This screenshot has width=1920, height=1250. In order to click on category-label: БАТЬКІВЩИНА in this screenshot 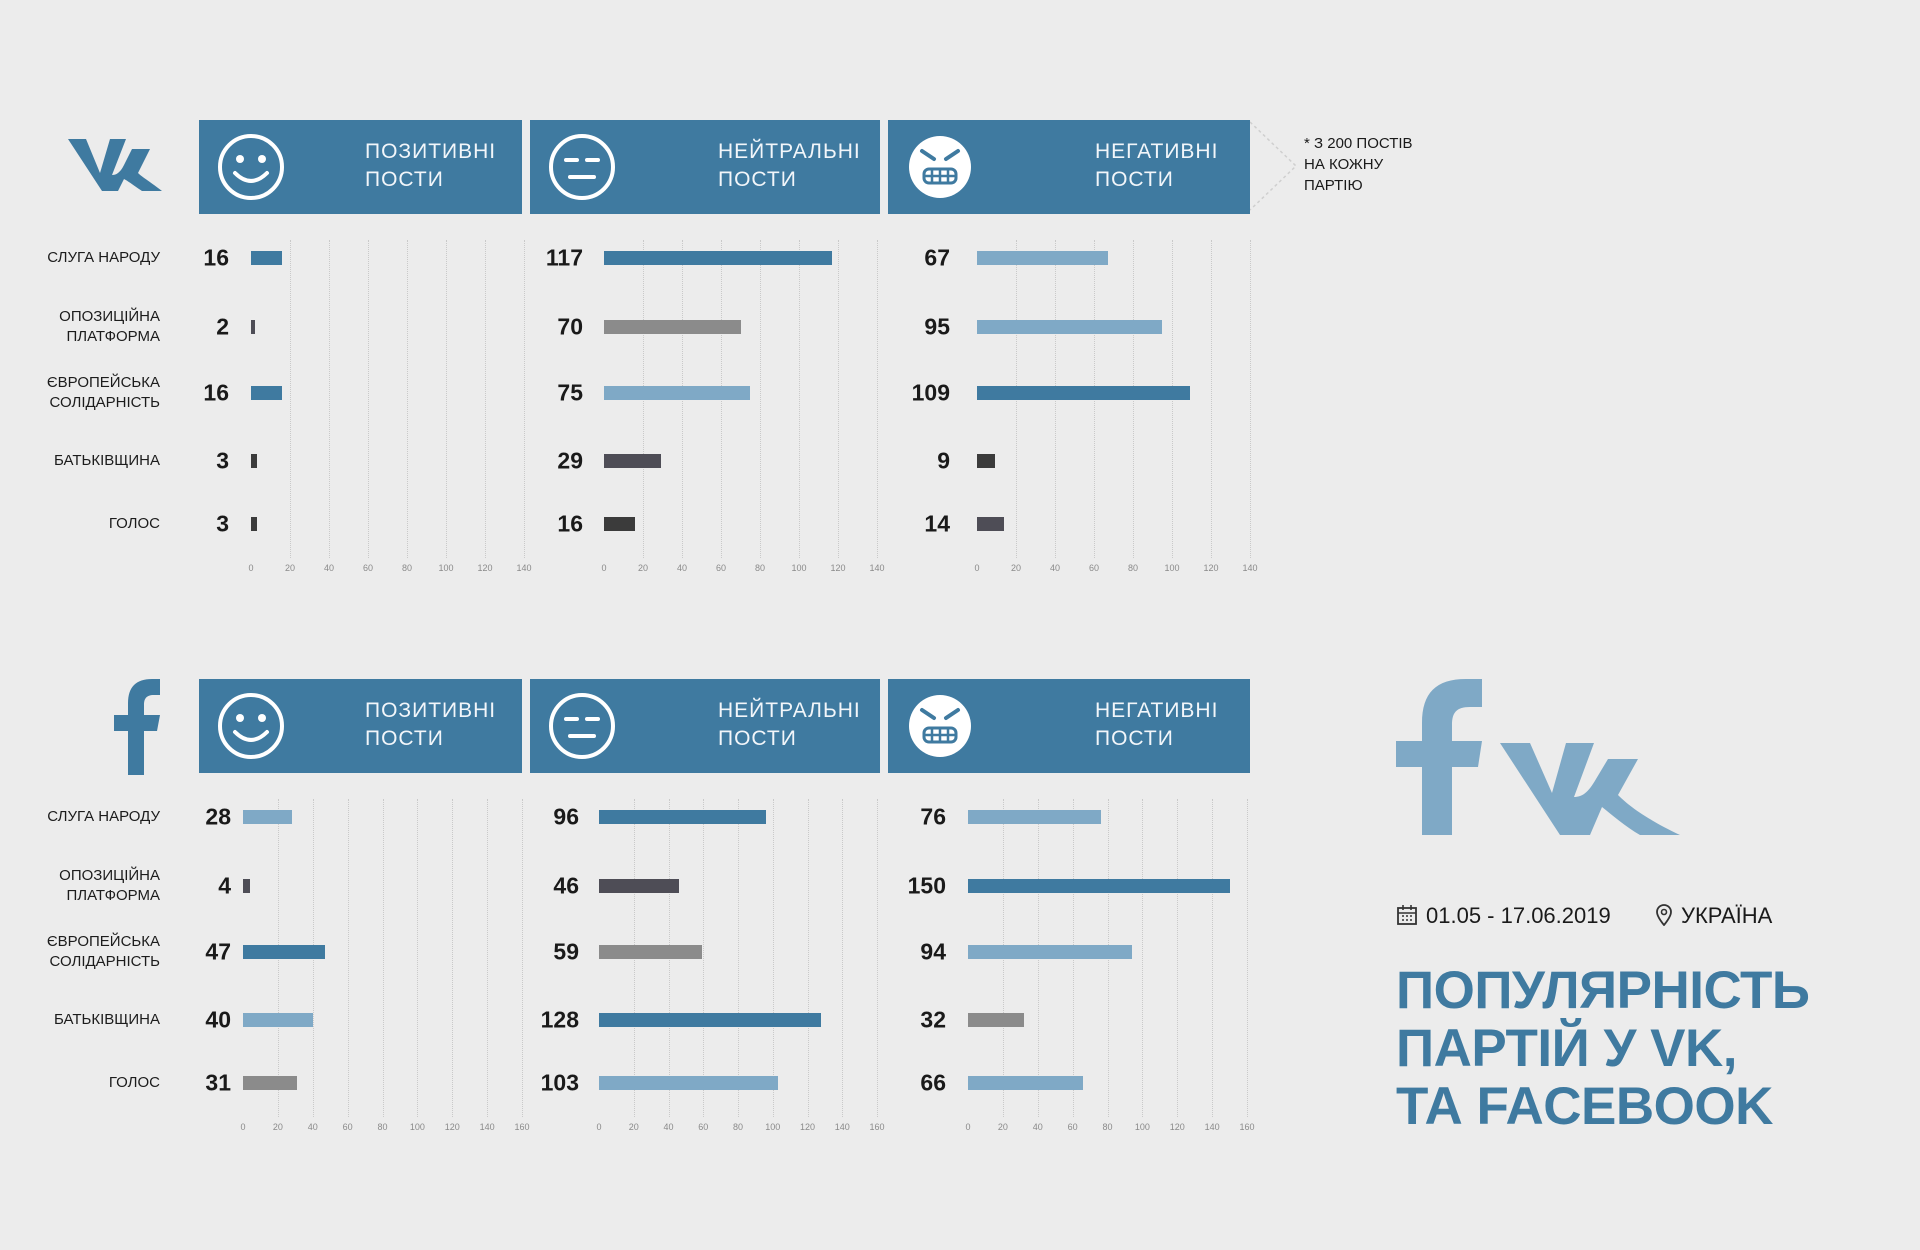, I will do `click(107, 1019)`.